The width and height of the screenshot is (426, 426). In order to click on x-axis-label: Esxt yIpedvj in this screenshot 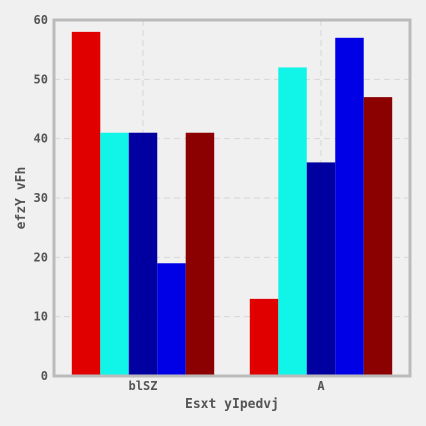, I will do `click(232, 404)`.